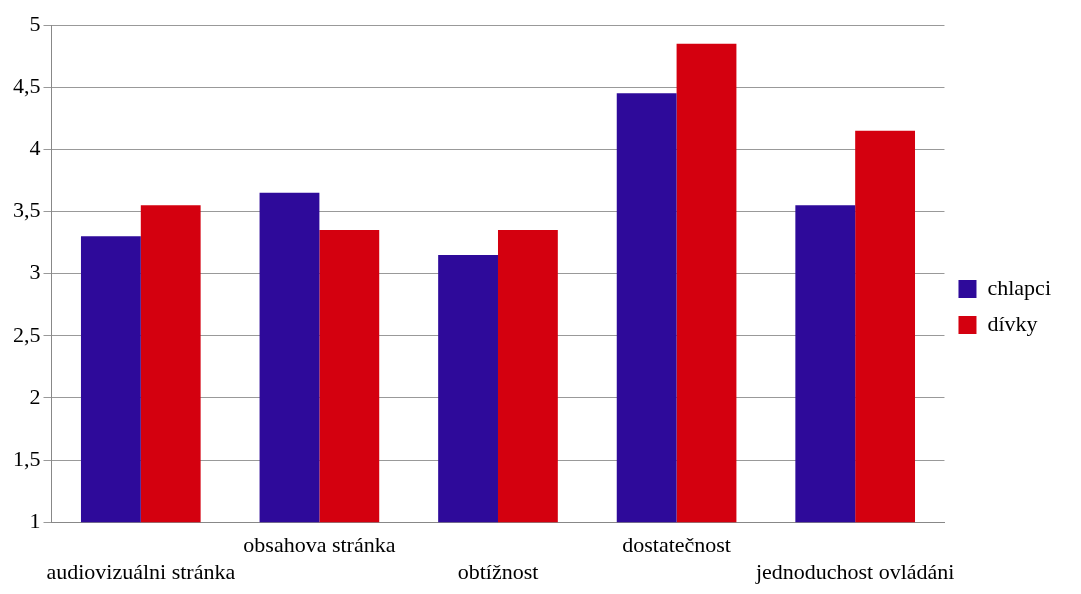 This screenshot has height=594, width=1081. What do you see at coordinates (27, 210) in the screenshot?
I see `y-tick-label: 3,5` at bounding box center [27, 210].